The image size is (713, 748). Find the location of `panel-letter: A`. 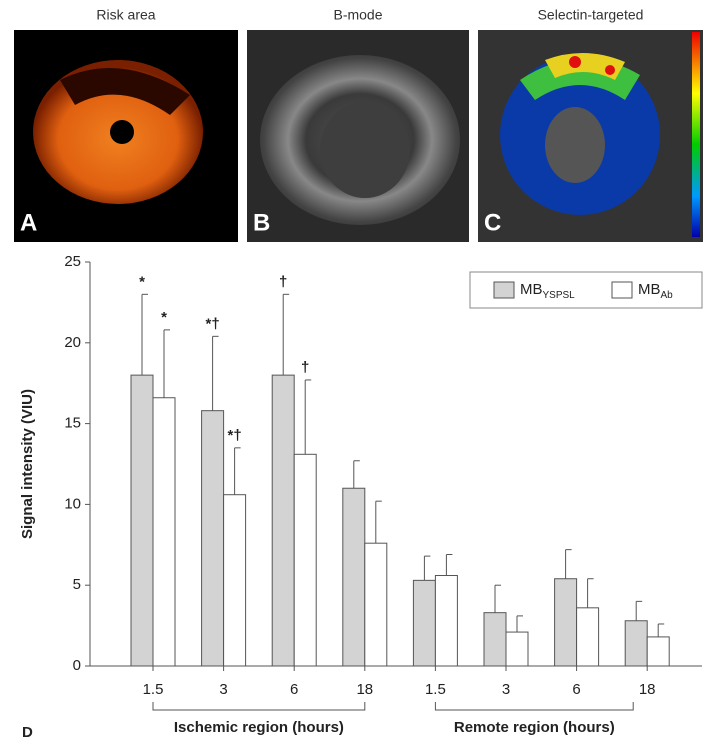

panel-letter: A is located at coordinates (28, 222).